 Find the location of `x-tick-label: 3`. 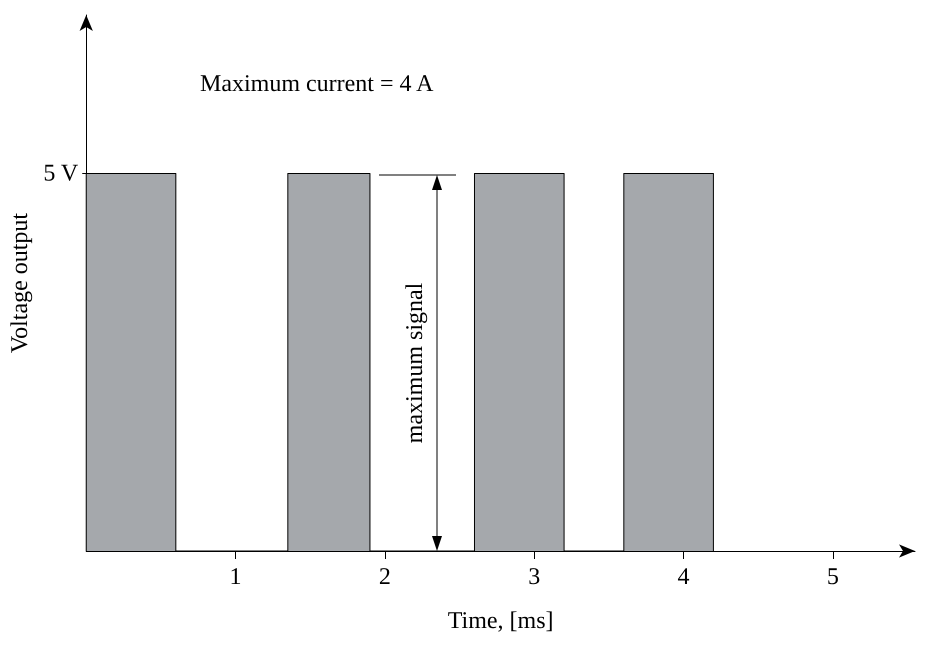

x-tick-label: 3 is located at coordinates (534, 577).